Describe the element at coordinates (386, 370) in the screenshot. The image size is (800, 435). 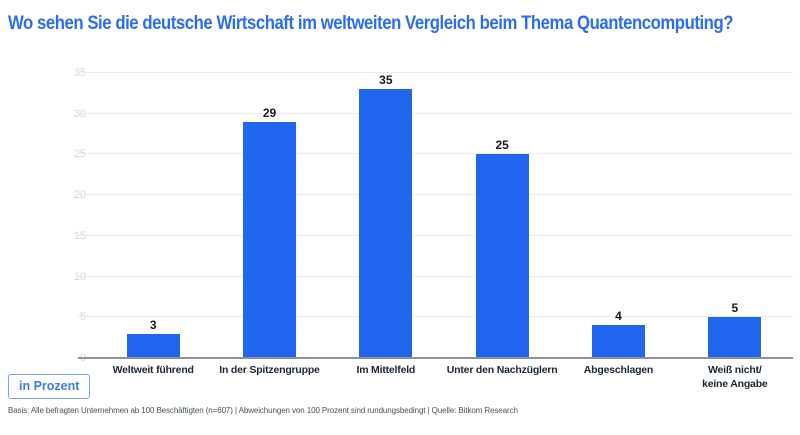
I see `category-label: Im Mittelfeld` at that location.